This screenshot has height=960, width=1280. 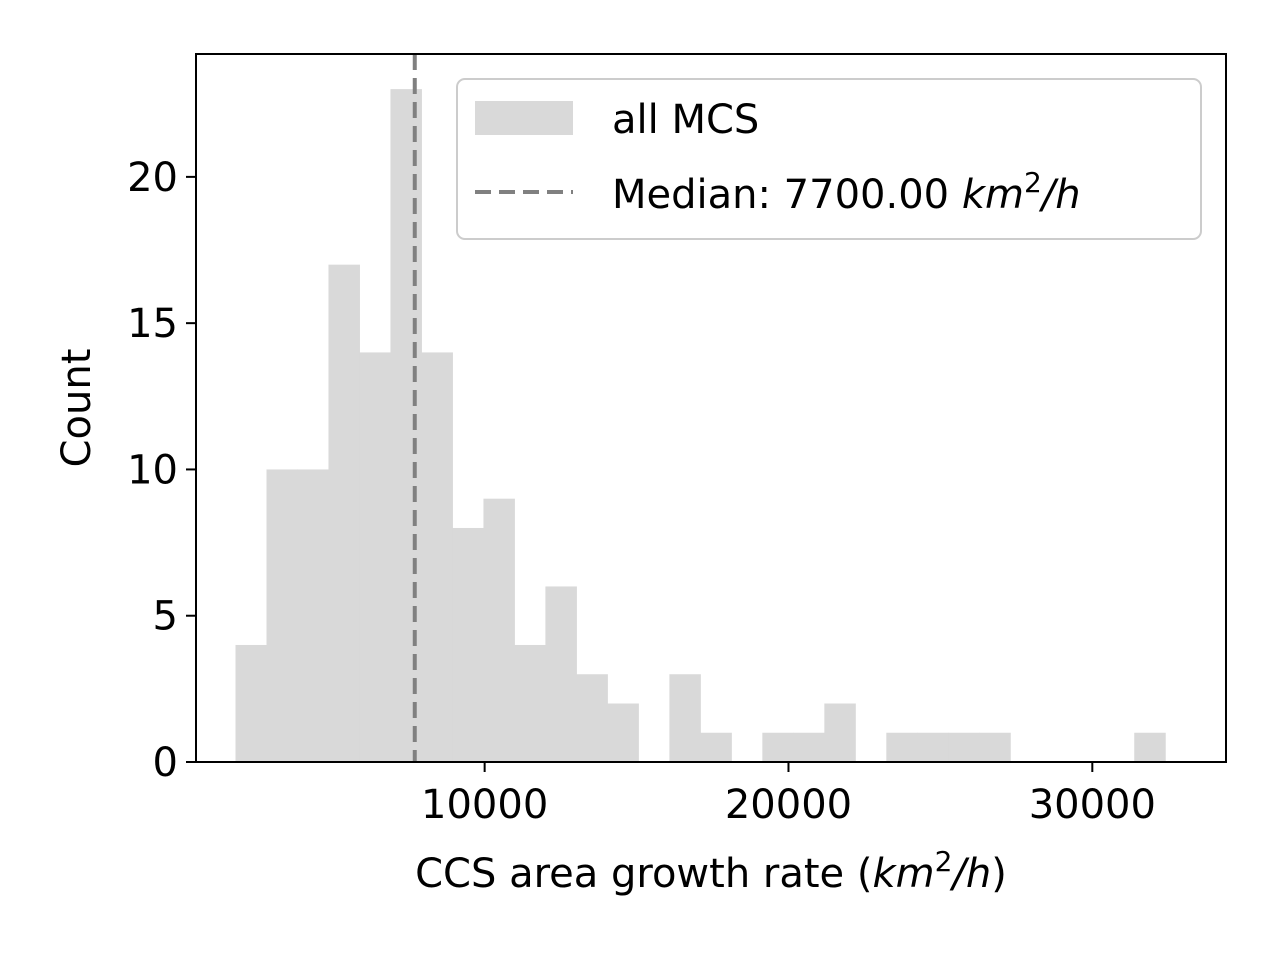 I want to click on legend-label-median: Median: 7700.00 km2/h, so click(x=846, y=192).